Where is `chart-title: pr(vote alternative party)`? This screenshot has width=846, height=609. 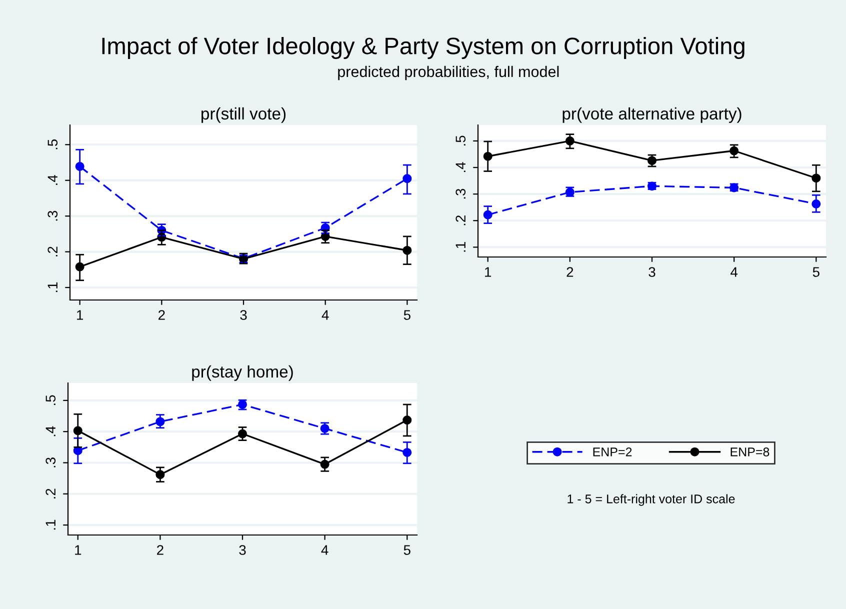
chart-title: pr(vote alternative party) is located at coordinates (652, 115).